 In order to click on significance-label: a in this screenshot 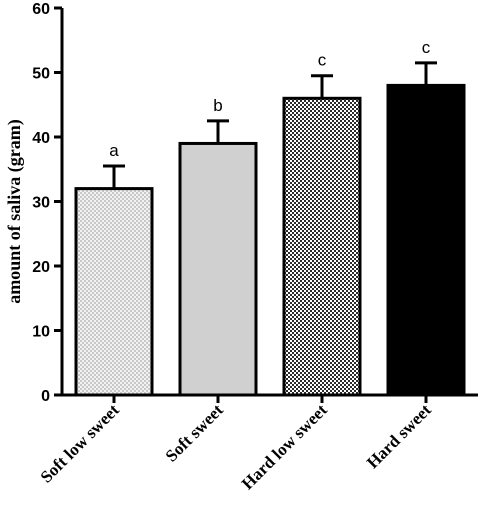, I will do `click(114, 150)`.